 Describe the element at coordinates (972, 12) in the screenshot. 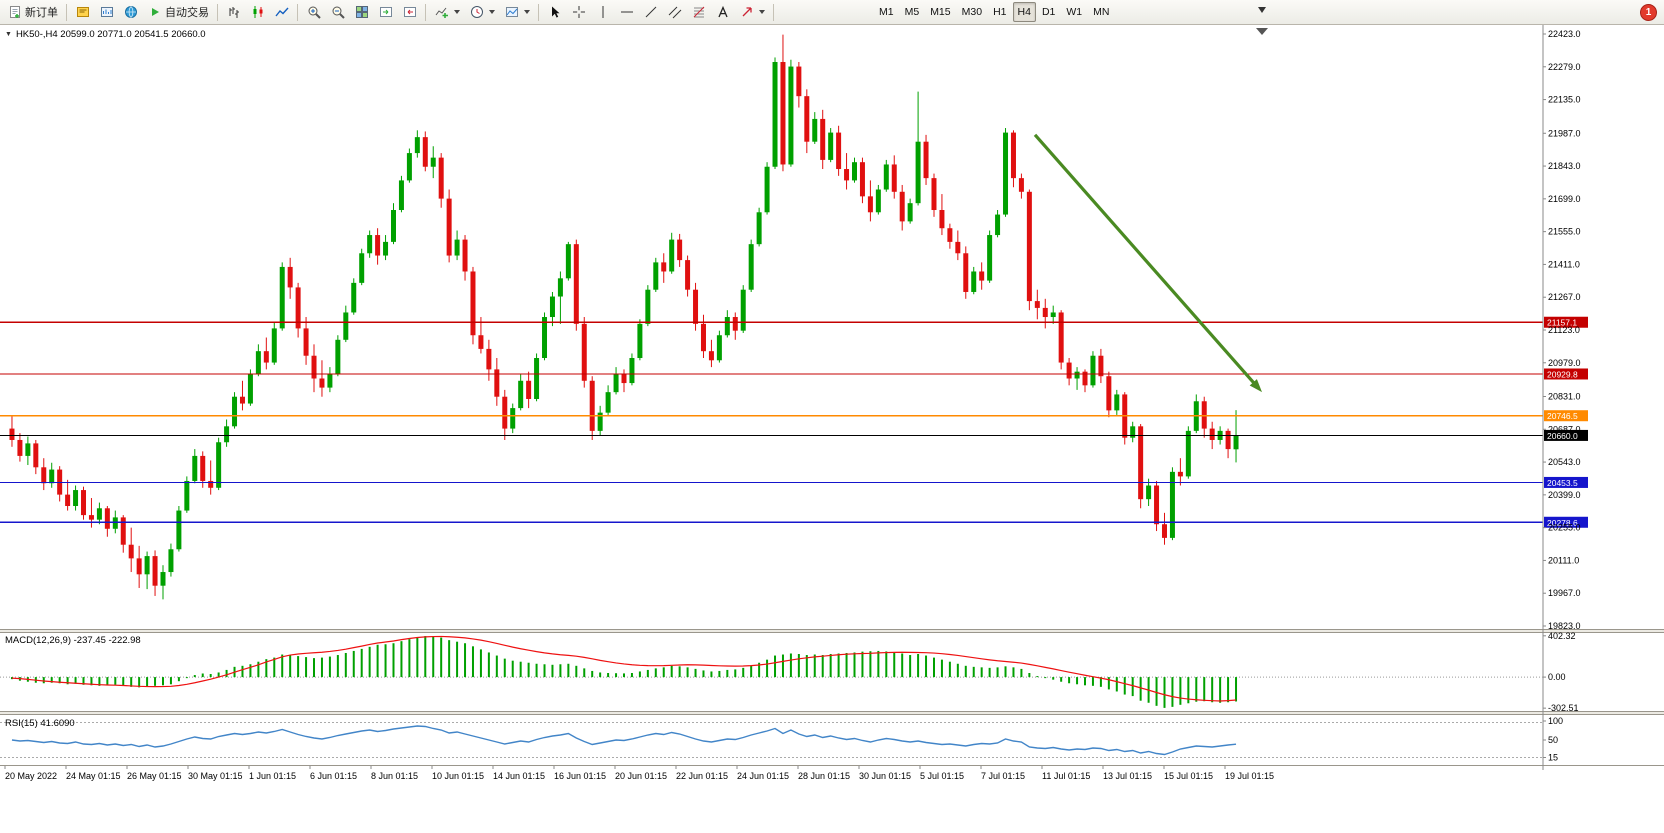

I see `timeframe-m30-button: M30` at that location.